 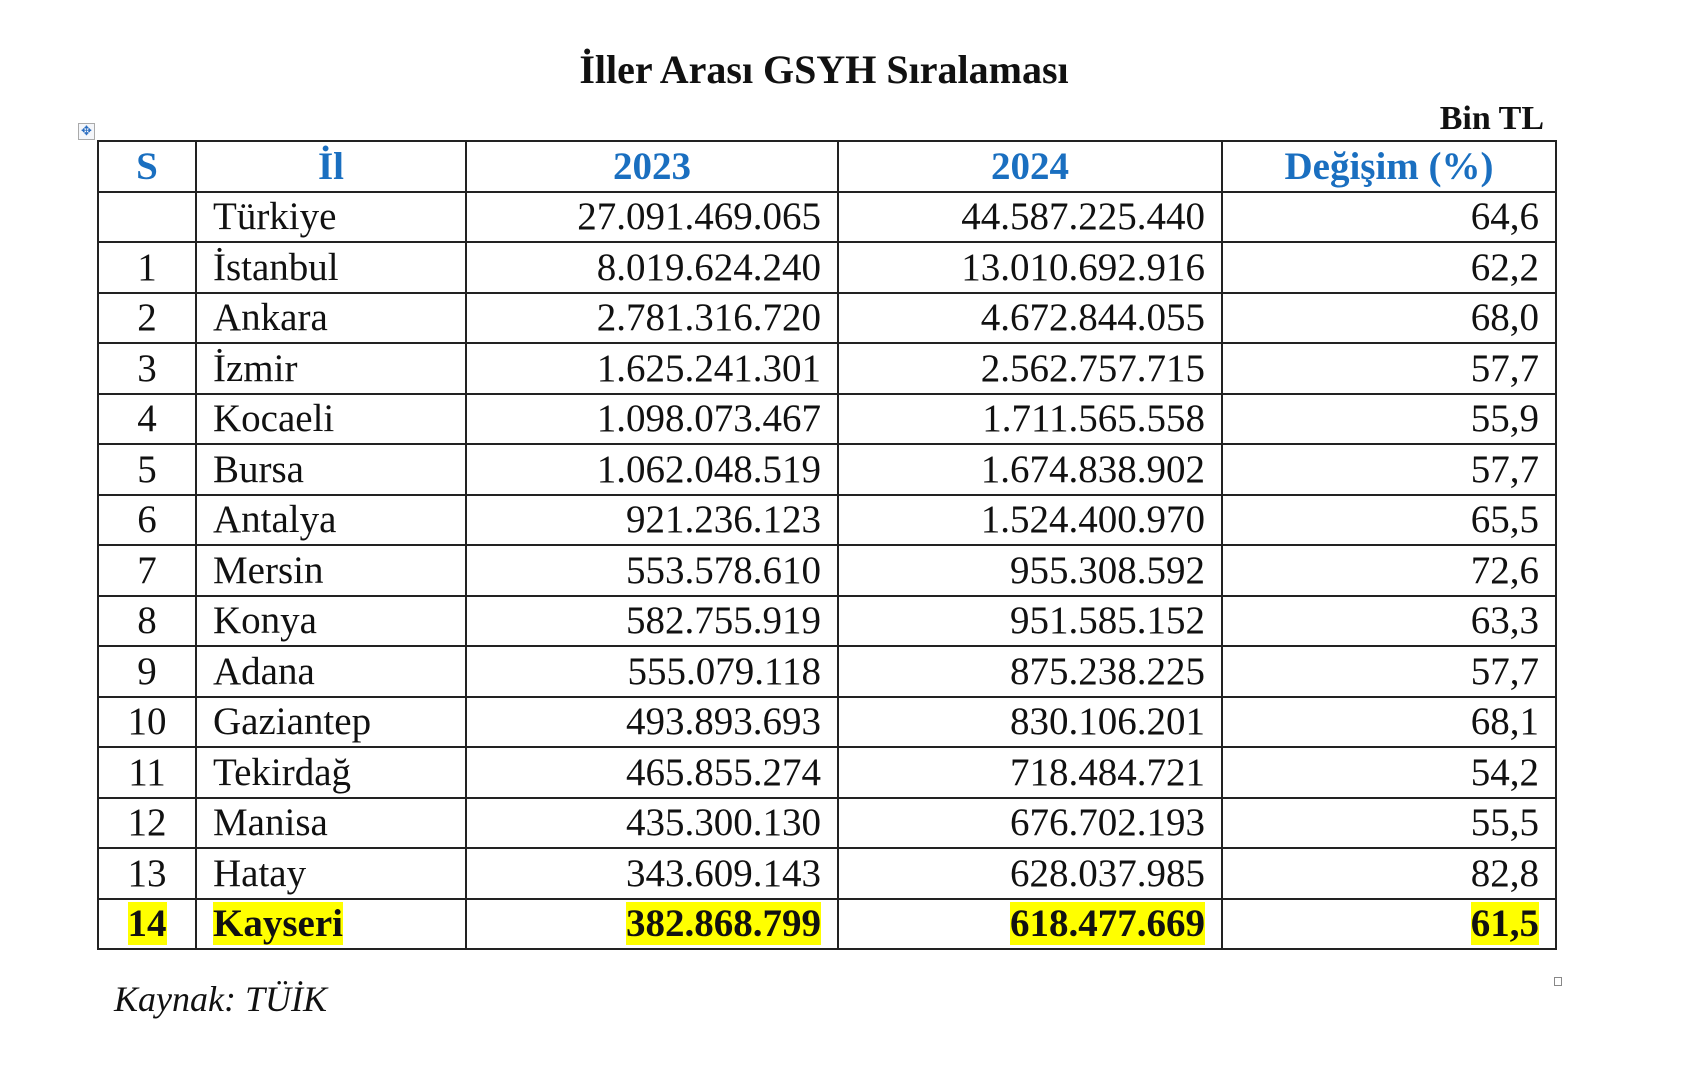 I want to click on province-cell-text: İzmir, so click(x=255, y=368).